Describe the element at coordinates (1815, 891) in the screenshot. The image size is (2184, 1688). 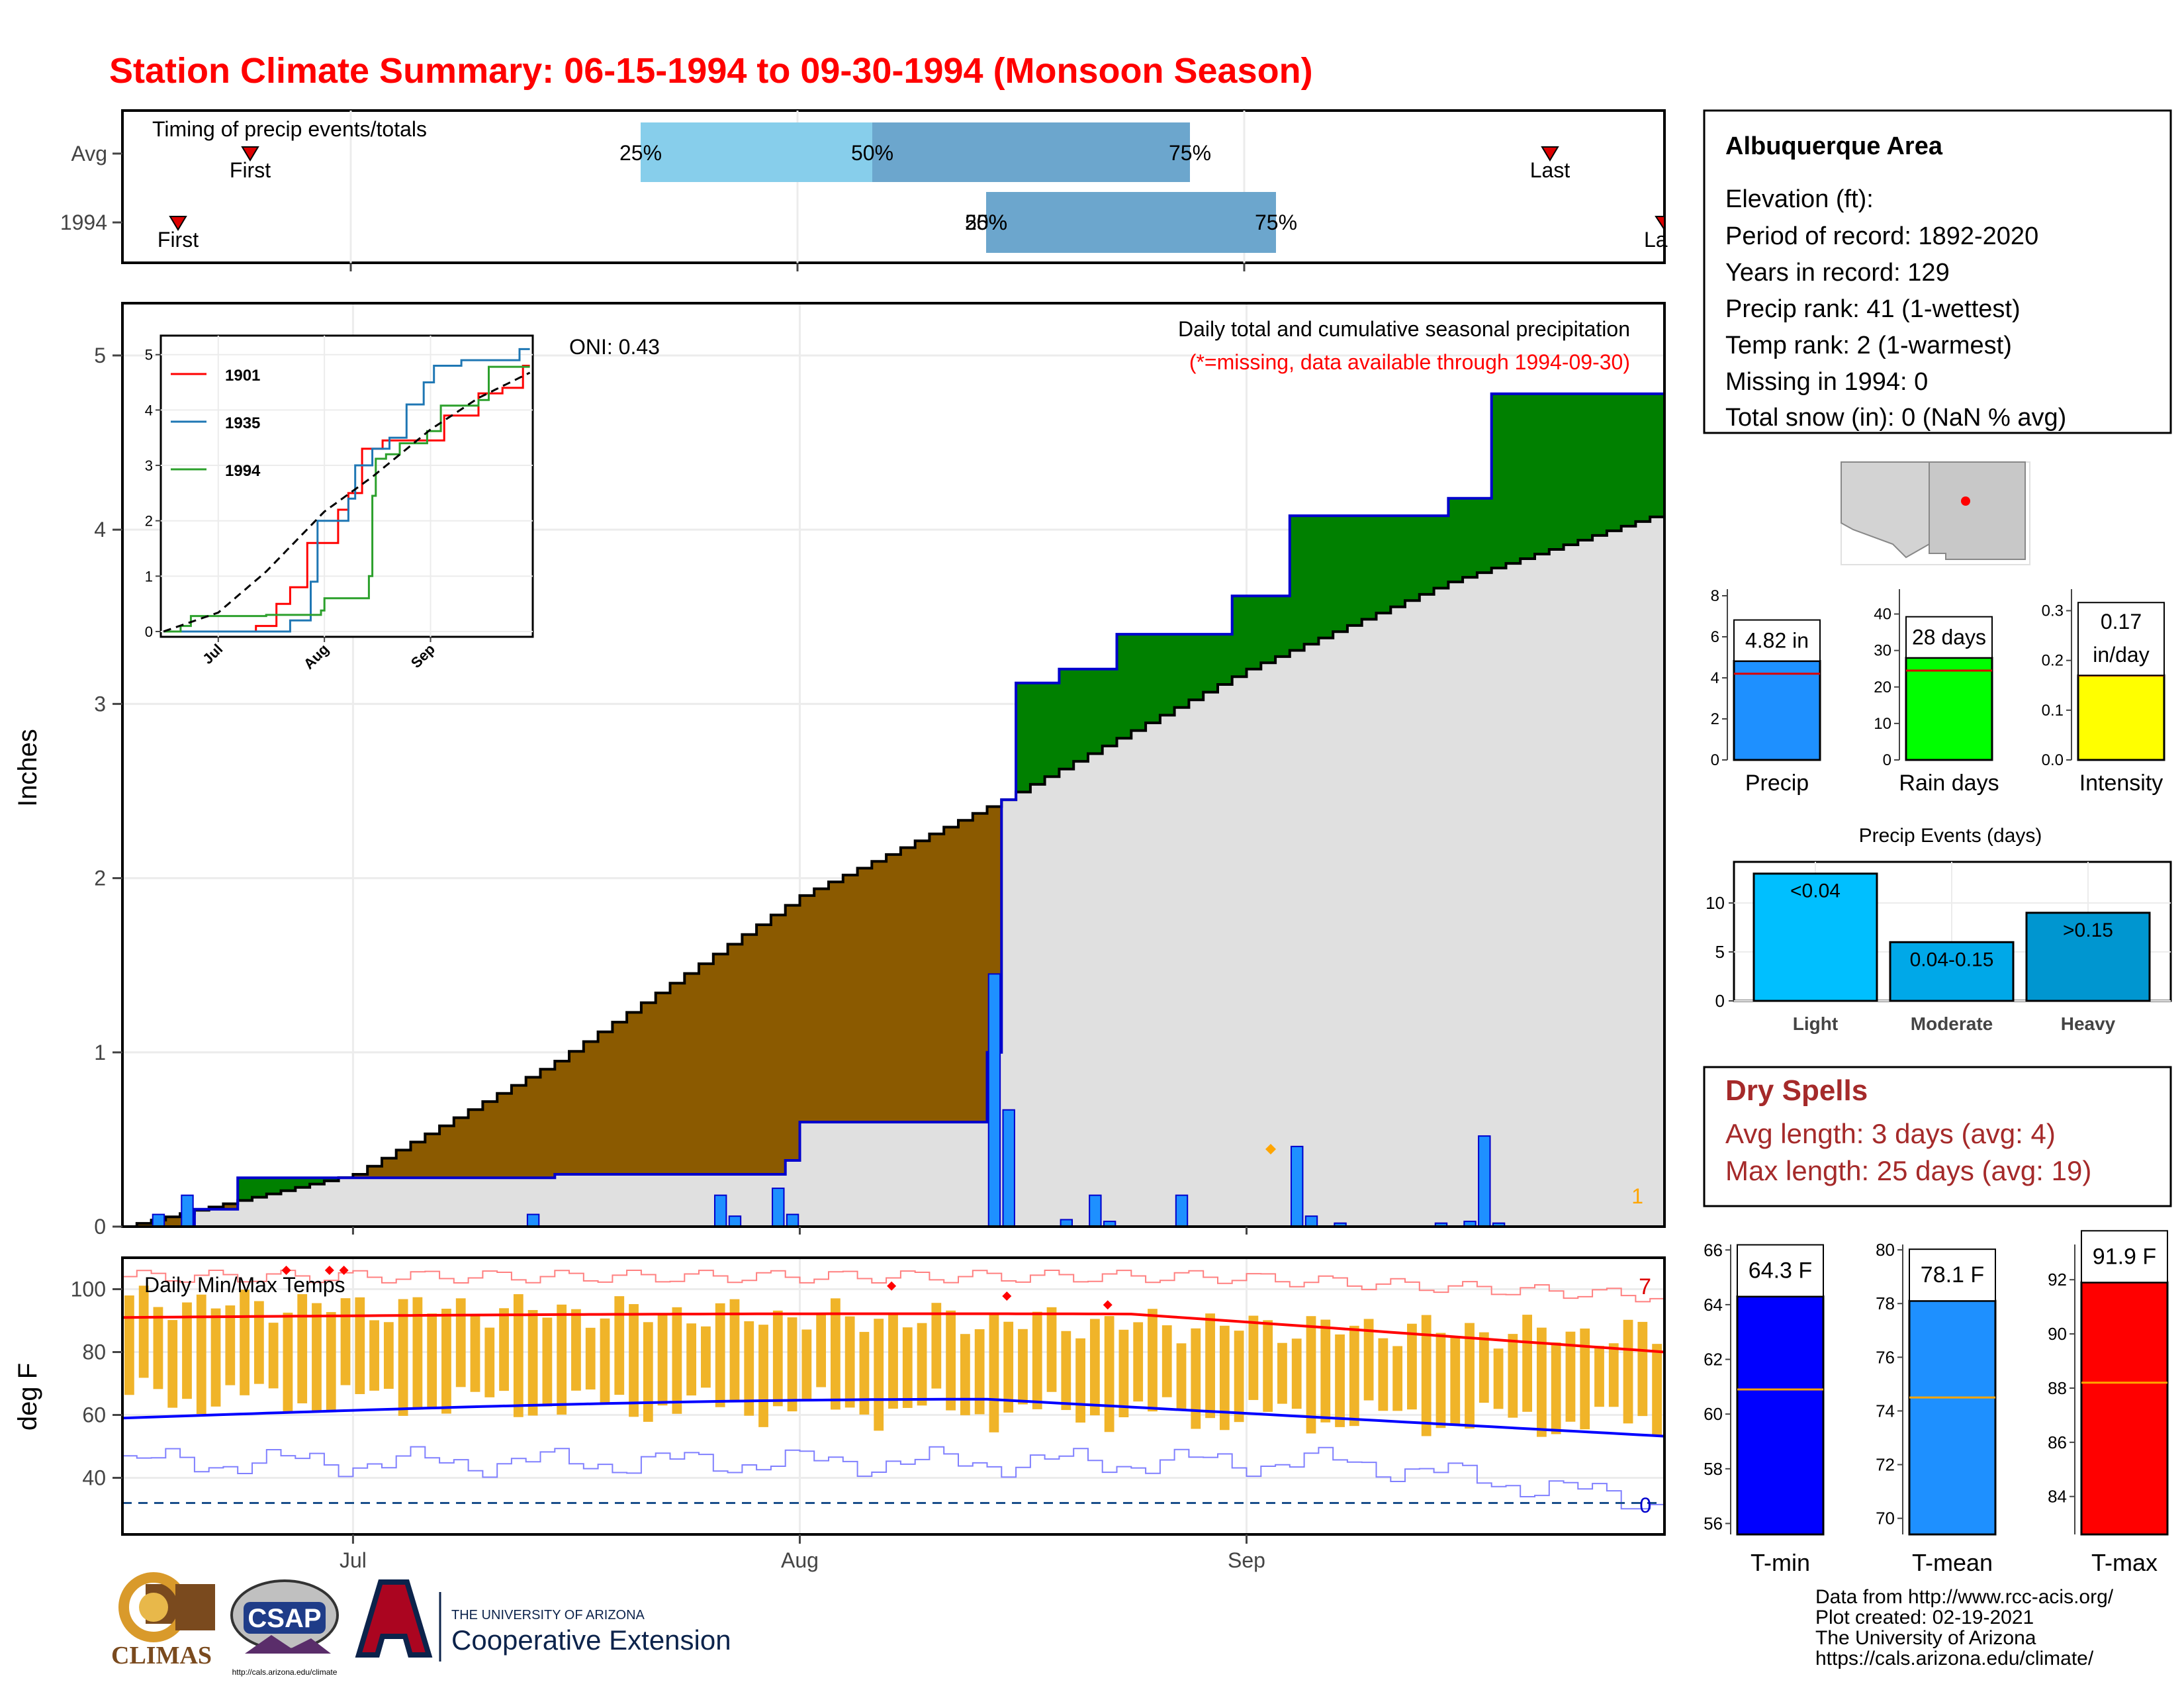
I see `precip-event-inner-label: <0.04` at that location.